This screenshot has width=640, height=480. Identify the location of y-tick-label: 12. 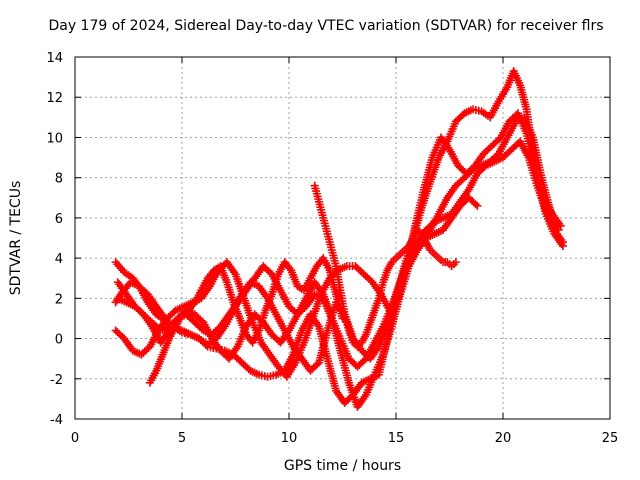
(54, 98).